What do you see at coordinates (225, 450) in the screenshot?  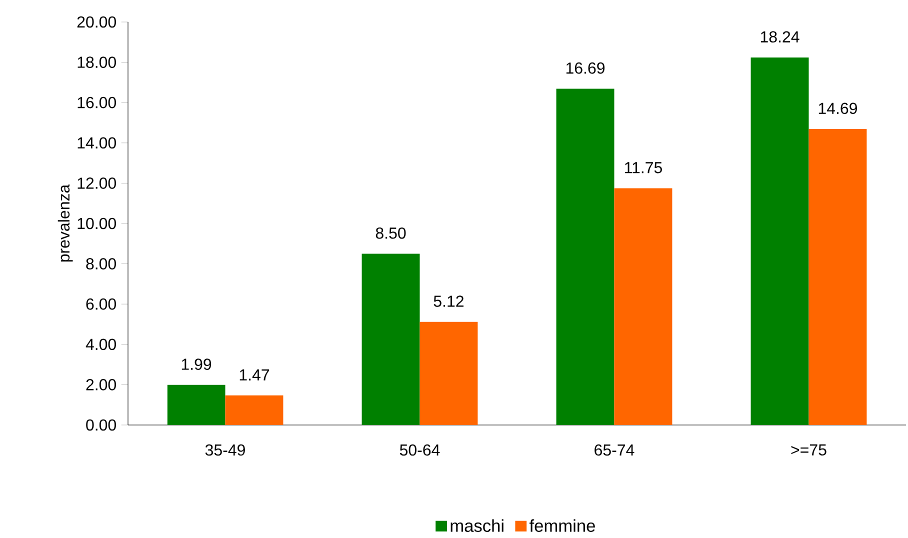 I see `x-tick-label: 35-49` at bounding box center [225, 450].